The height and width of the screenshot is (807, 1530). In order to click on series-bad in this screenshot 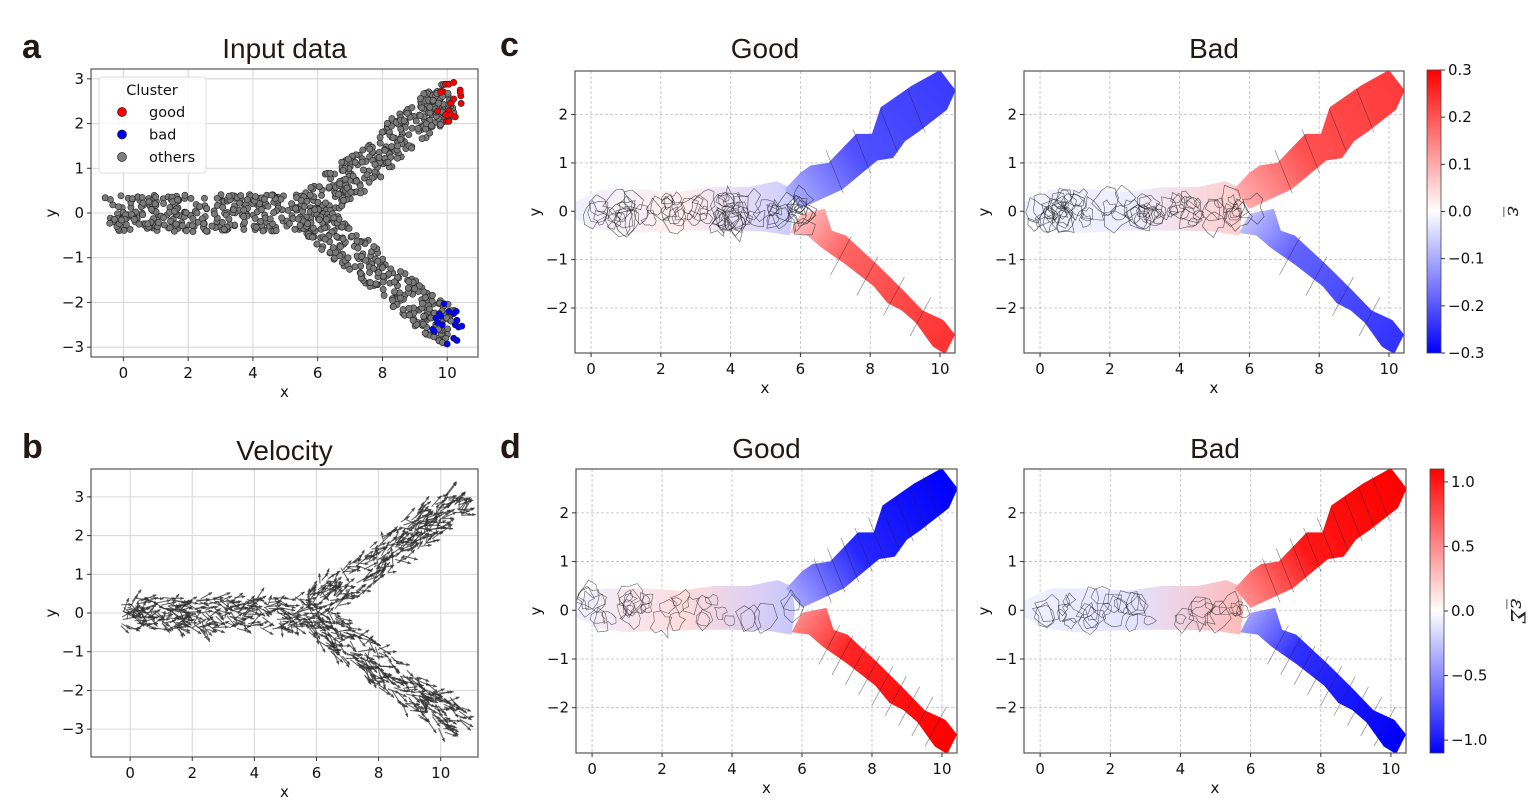, I will do `click(447, 324)`.